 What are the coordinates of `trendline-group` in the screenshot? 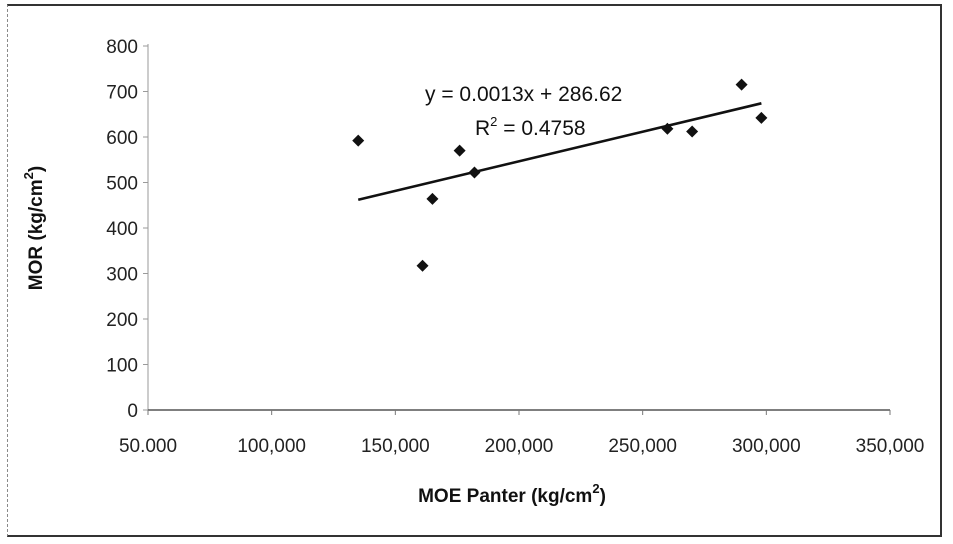 It's located at (559, 151).